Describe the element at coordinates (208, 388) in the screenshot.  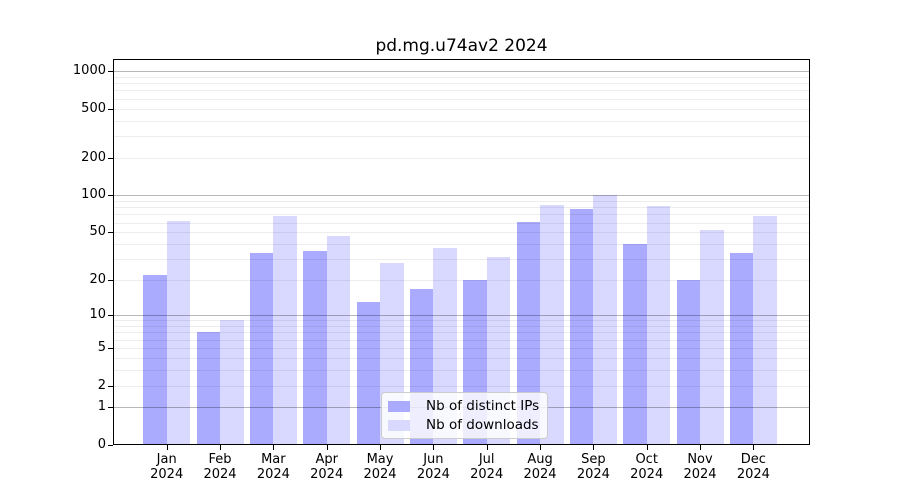
I see `bar-distinct-ips-feb` at that location.